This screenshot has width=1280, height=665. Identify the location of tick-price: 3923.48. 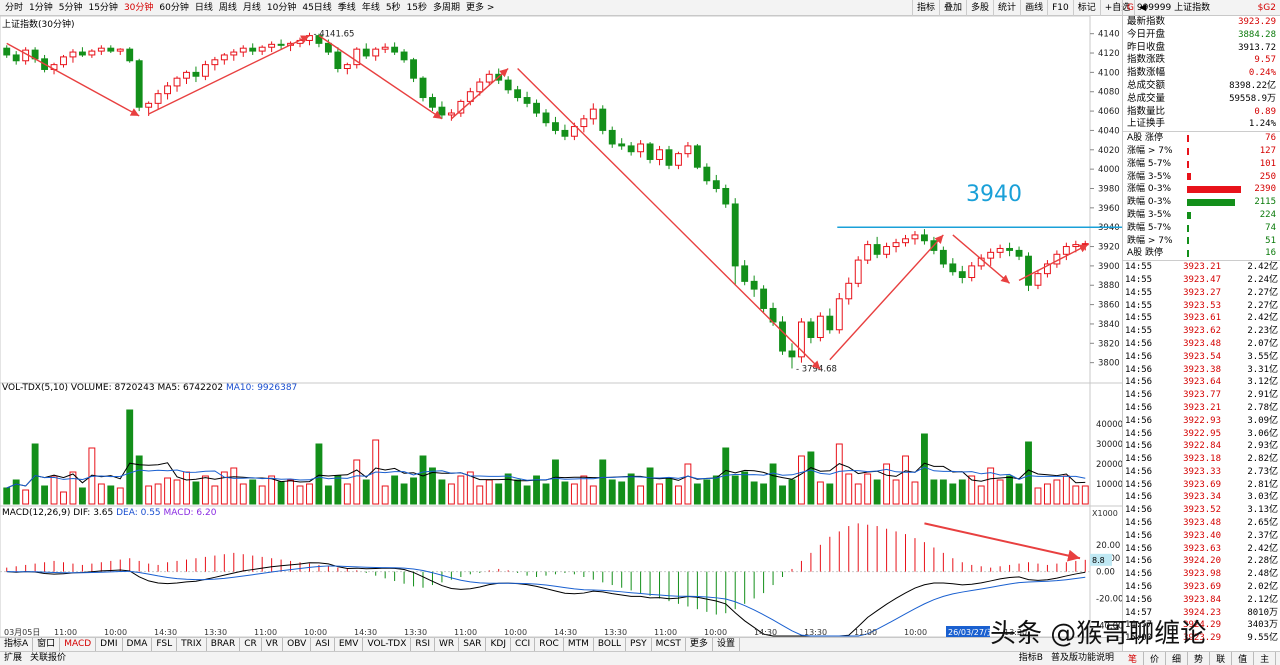
(1202, 523).